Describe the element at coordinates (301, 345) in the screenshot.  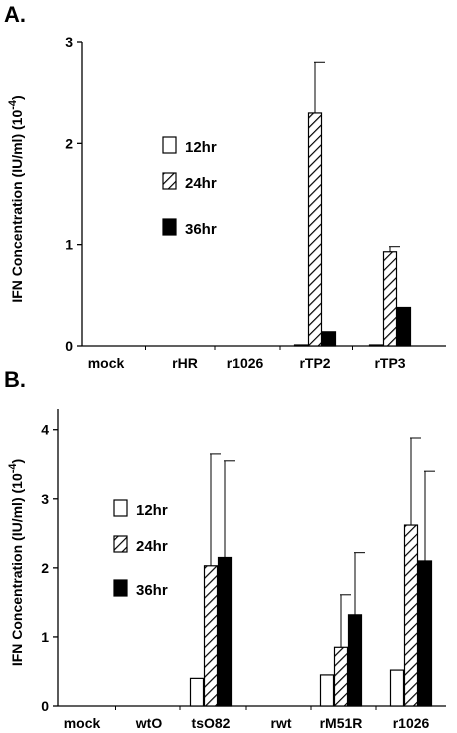
I see `bar-12hr-rTP2` at that location.